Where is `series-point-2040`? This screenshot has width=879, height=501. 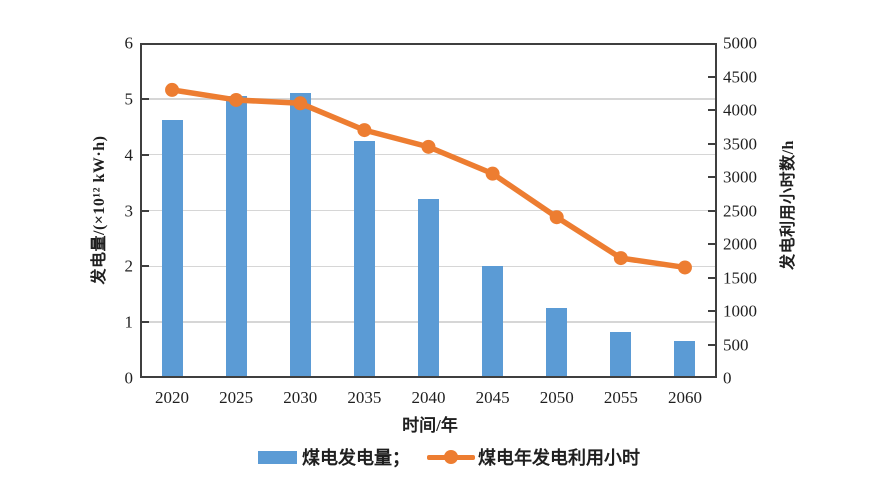 series-point-2040 is located at coordinates (428, 146).